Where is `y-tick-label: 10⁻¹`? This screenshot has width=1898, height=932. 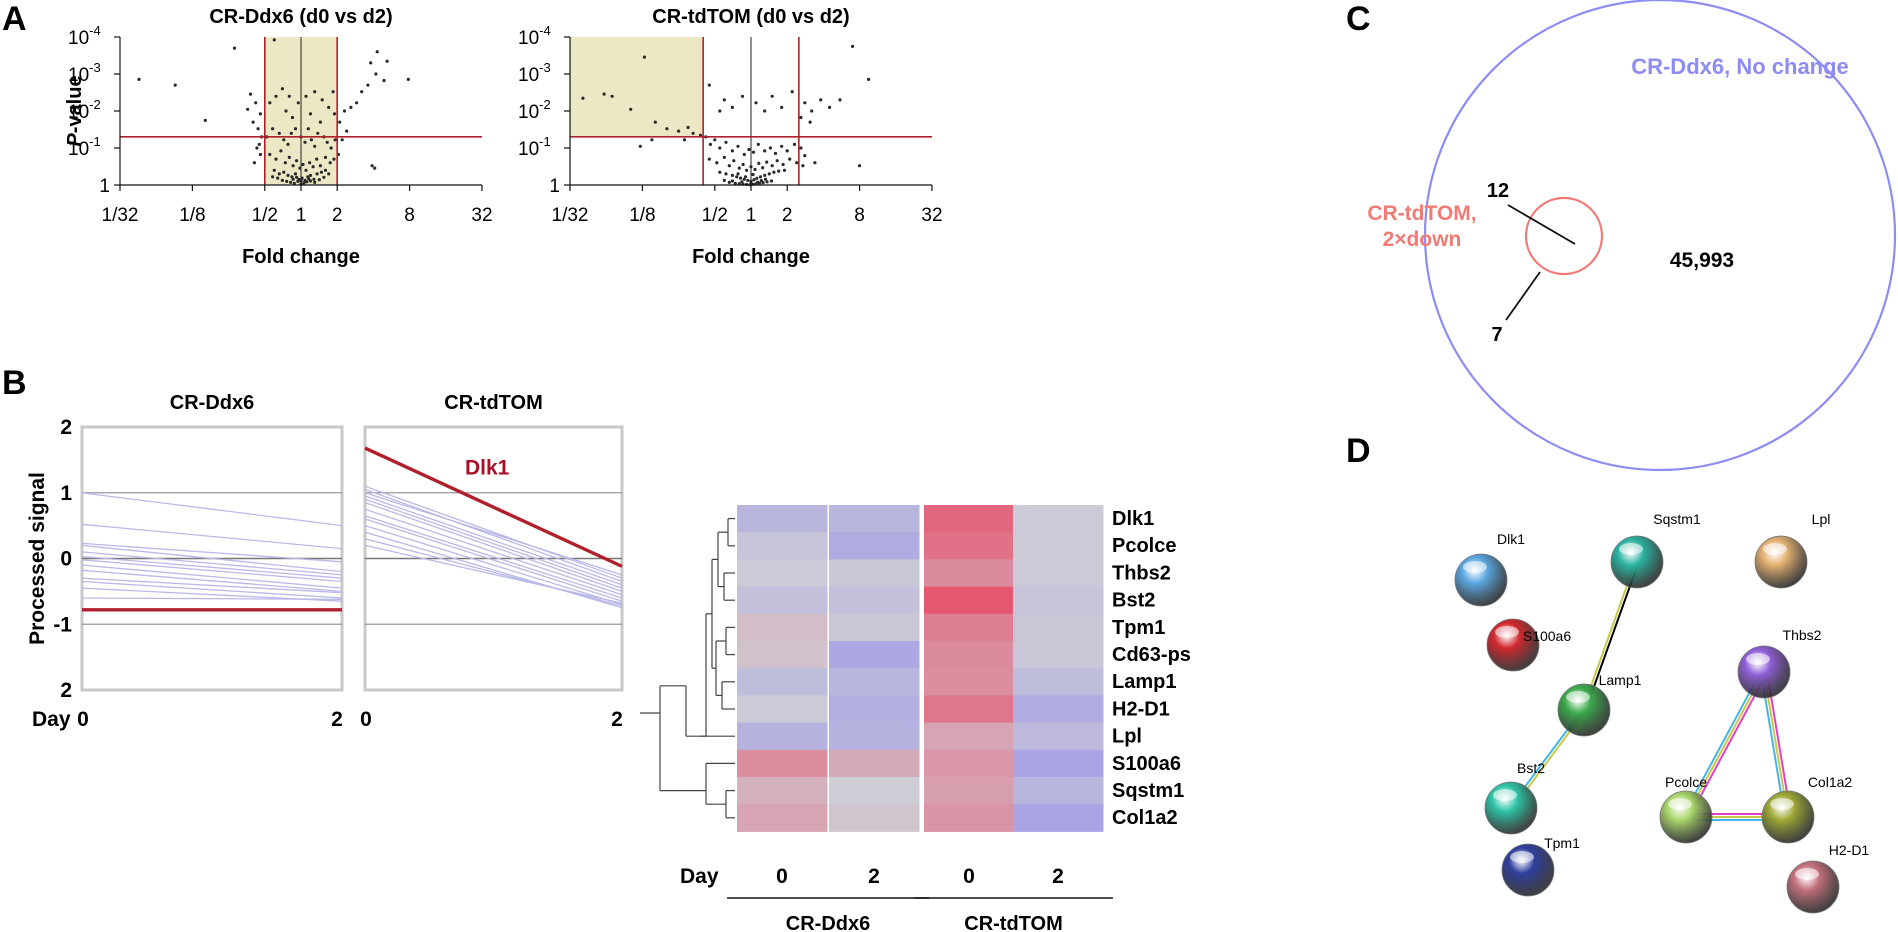
y-tick-label: 10⁻¹ is located at coordinates (84, 147).